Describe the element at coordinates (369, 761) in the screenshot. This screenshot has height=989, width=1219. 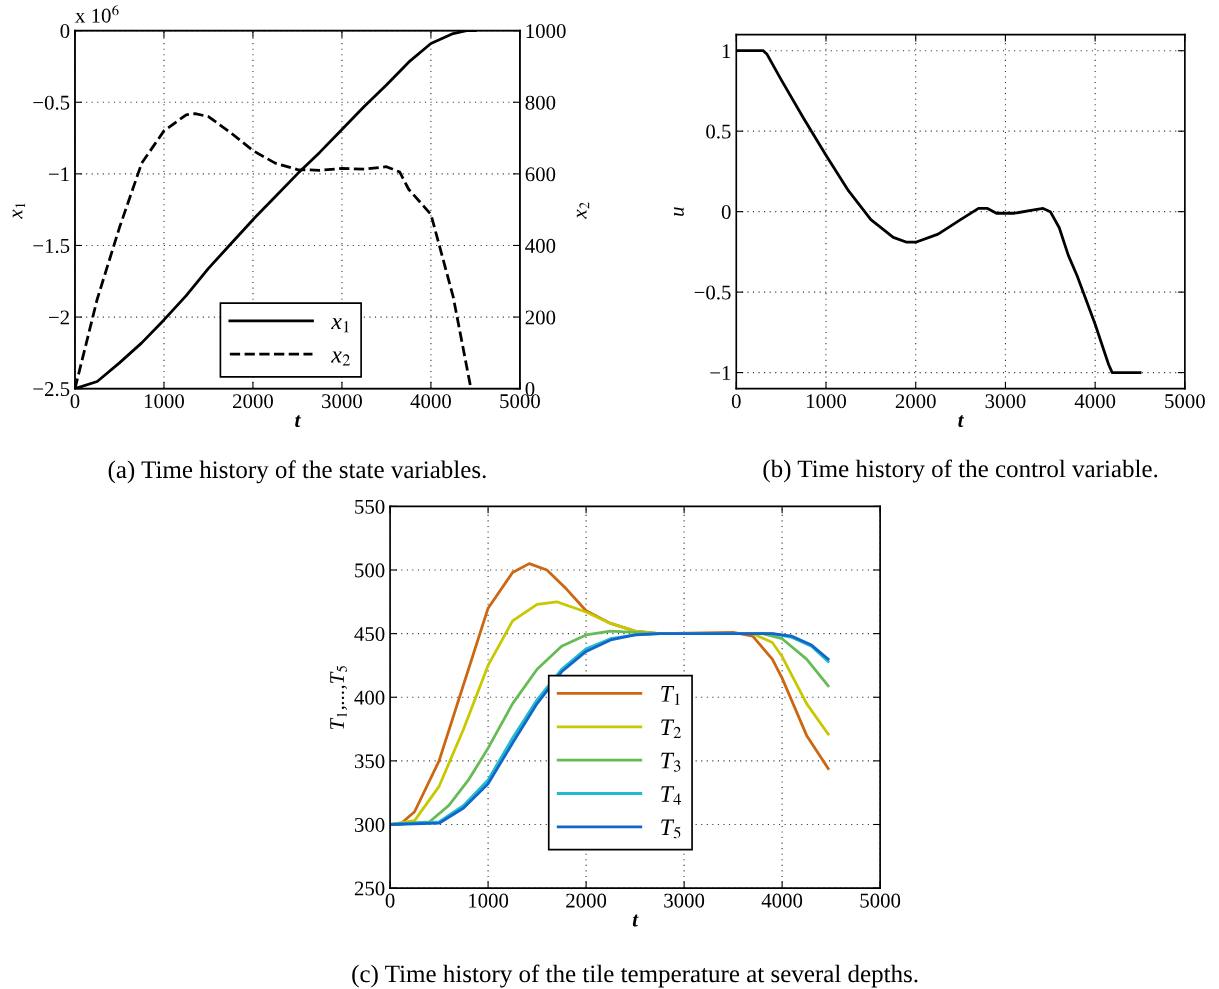
I see `y-tick-label: 350` at that location.